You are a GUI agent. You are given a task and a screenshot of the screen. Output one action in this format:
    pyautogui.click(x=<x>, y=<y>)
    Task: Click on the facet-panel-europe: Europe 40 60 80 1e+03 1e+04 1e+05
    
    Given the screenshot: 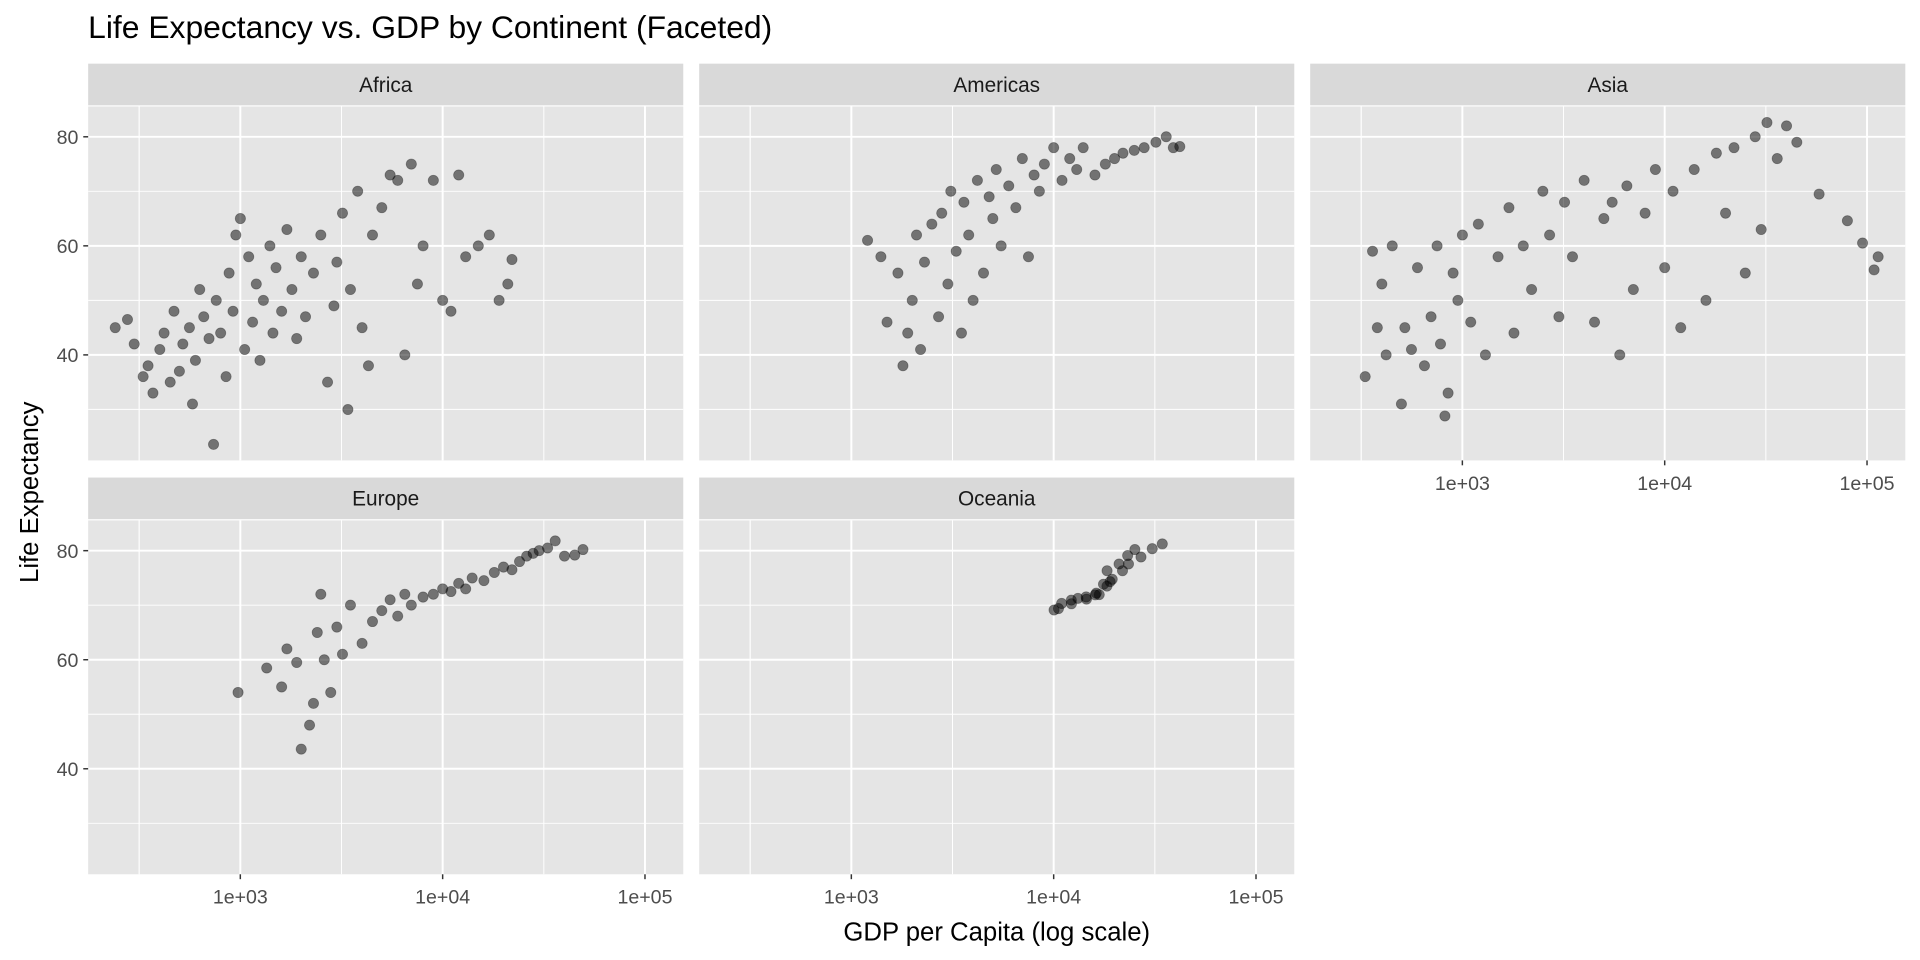 What is the action you would take?
    pyautogui.click(x=370, y=693)
    